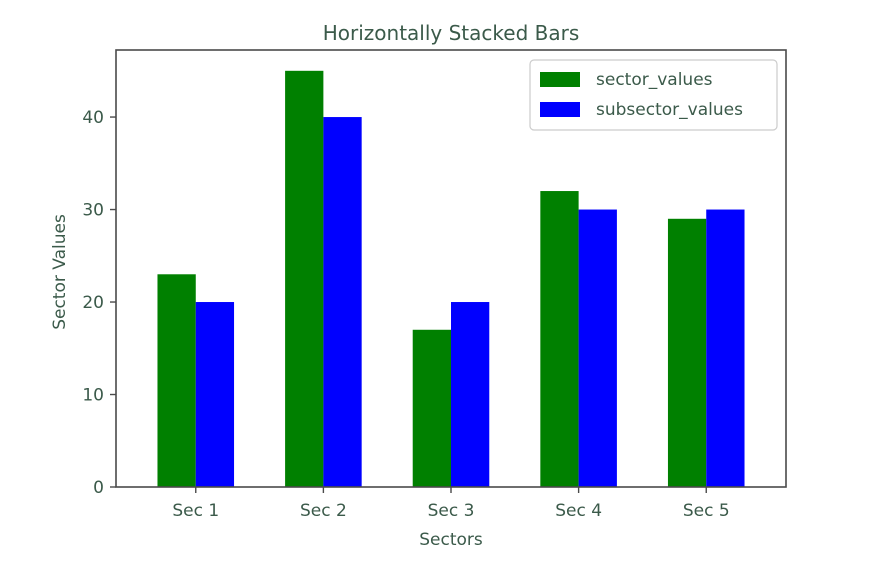 This screenshot has width=880, height=570. What do you see at coordinates (654, 80) in the screenshot?
I see `legend-label-sector_values: sector_values` at bounding box center [654, 80].